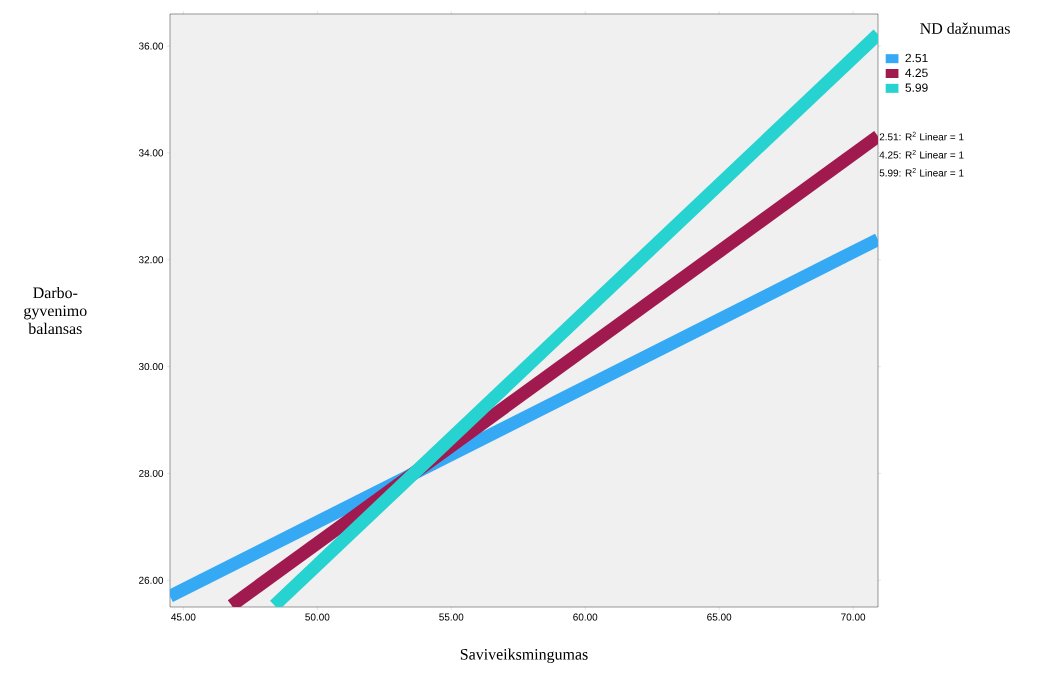 This screenshot has height=679, width=1045. I want to click on x-tick-label: 60.00, so click(585, 617).